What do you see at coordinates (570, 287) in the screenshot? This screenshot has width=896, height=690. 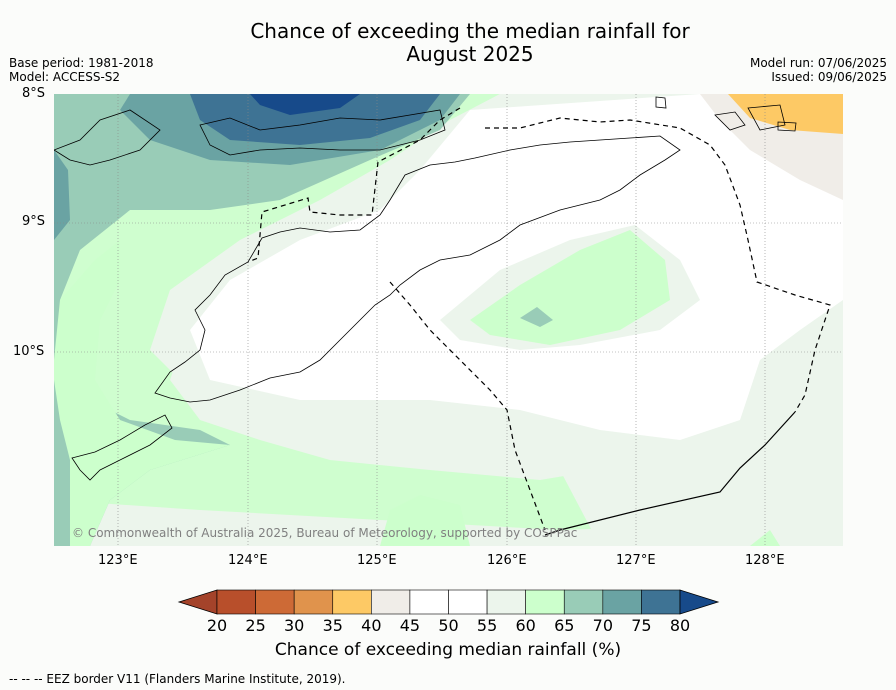 I see `band-inner-green` at bounding box center [570, 287].